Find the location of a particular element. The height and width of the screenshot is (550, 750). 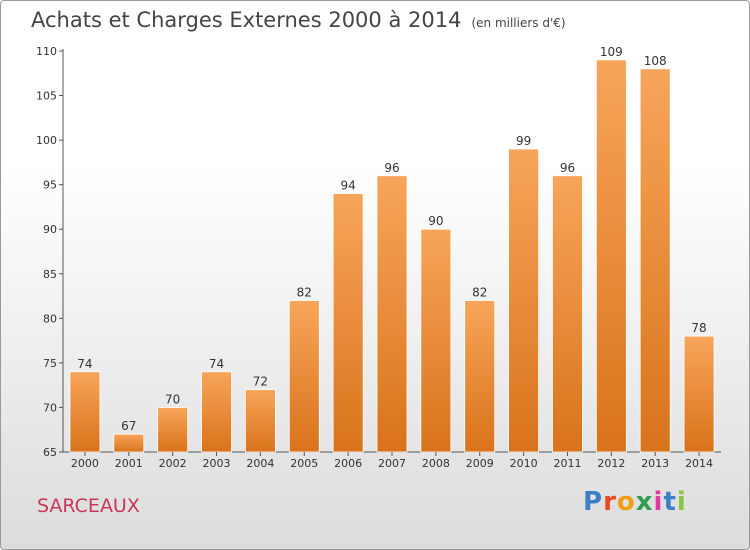

y-tick-label: 70 is located at coordinates (50, 407).